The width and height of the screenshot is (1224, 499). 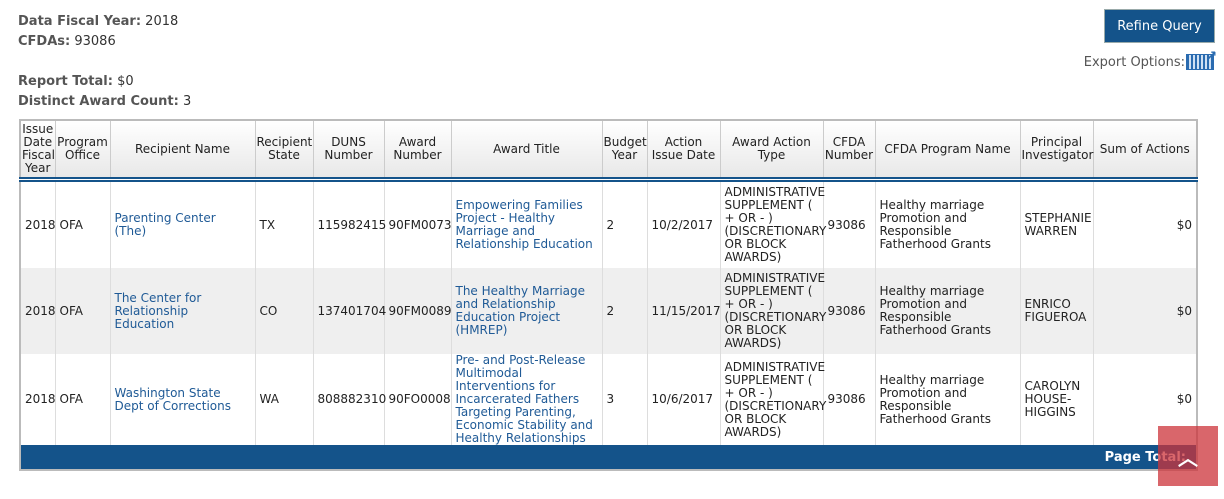 What do you see at coordinates (37, 151) in the screenshot?
I see `column-header: Issue Date Fiscal Year` at bounding box center [37, 151].